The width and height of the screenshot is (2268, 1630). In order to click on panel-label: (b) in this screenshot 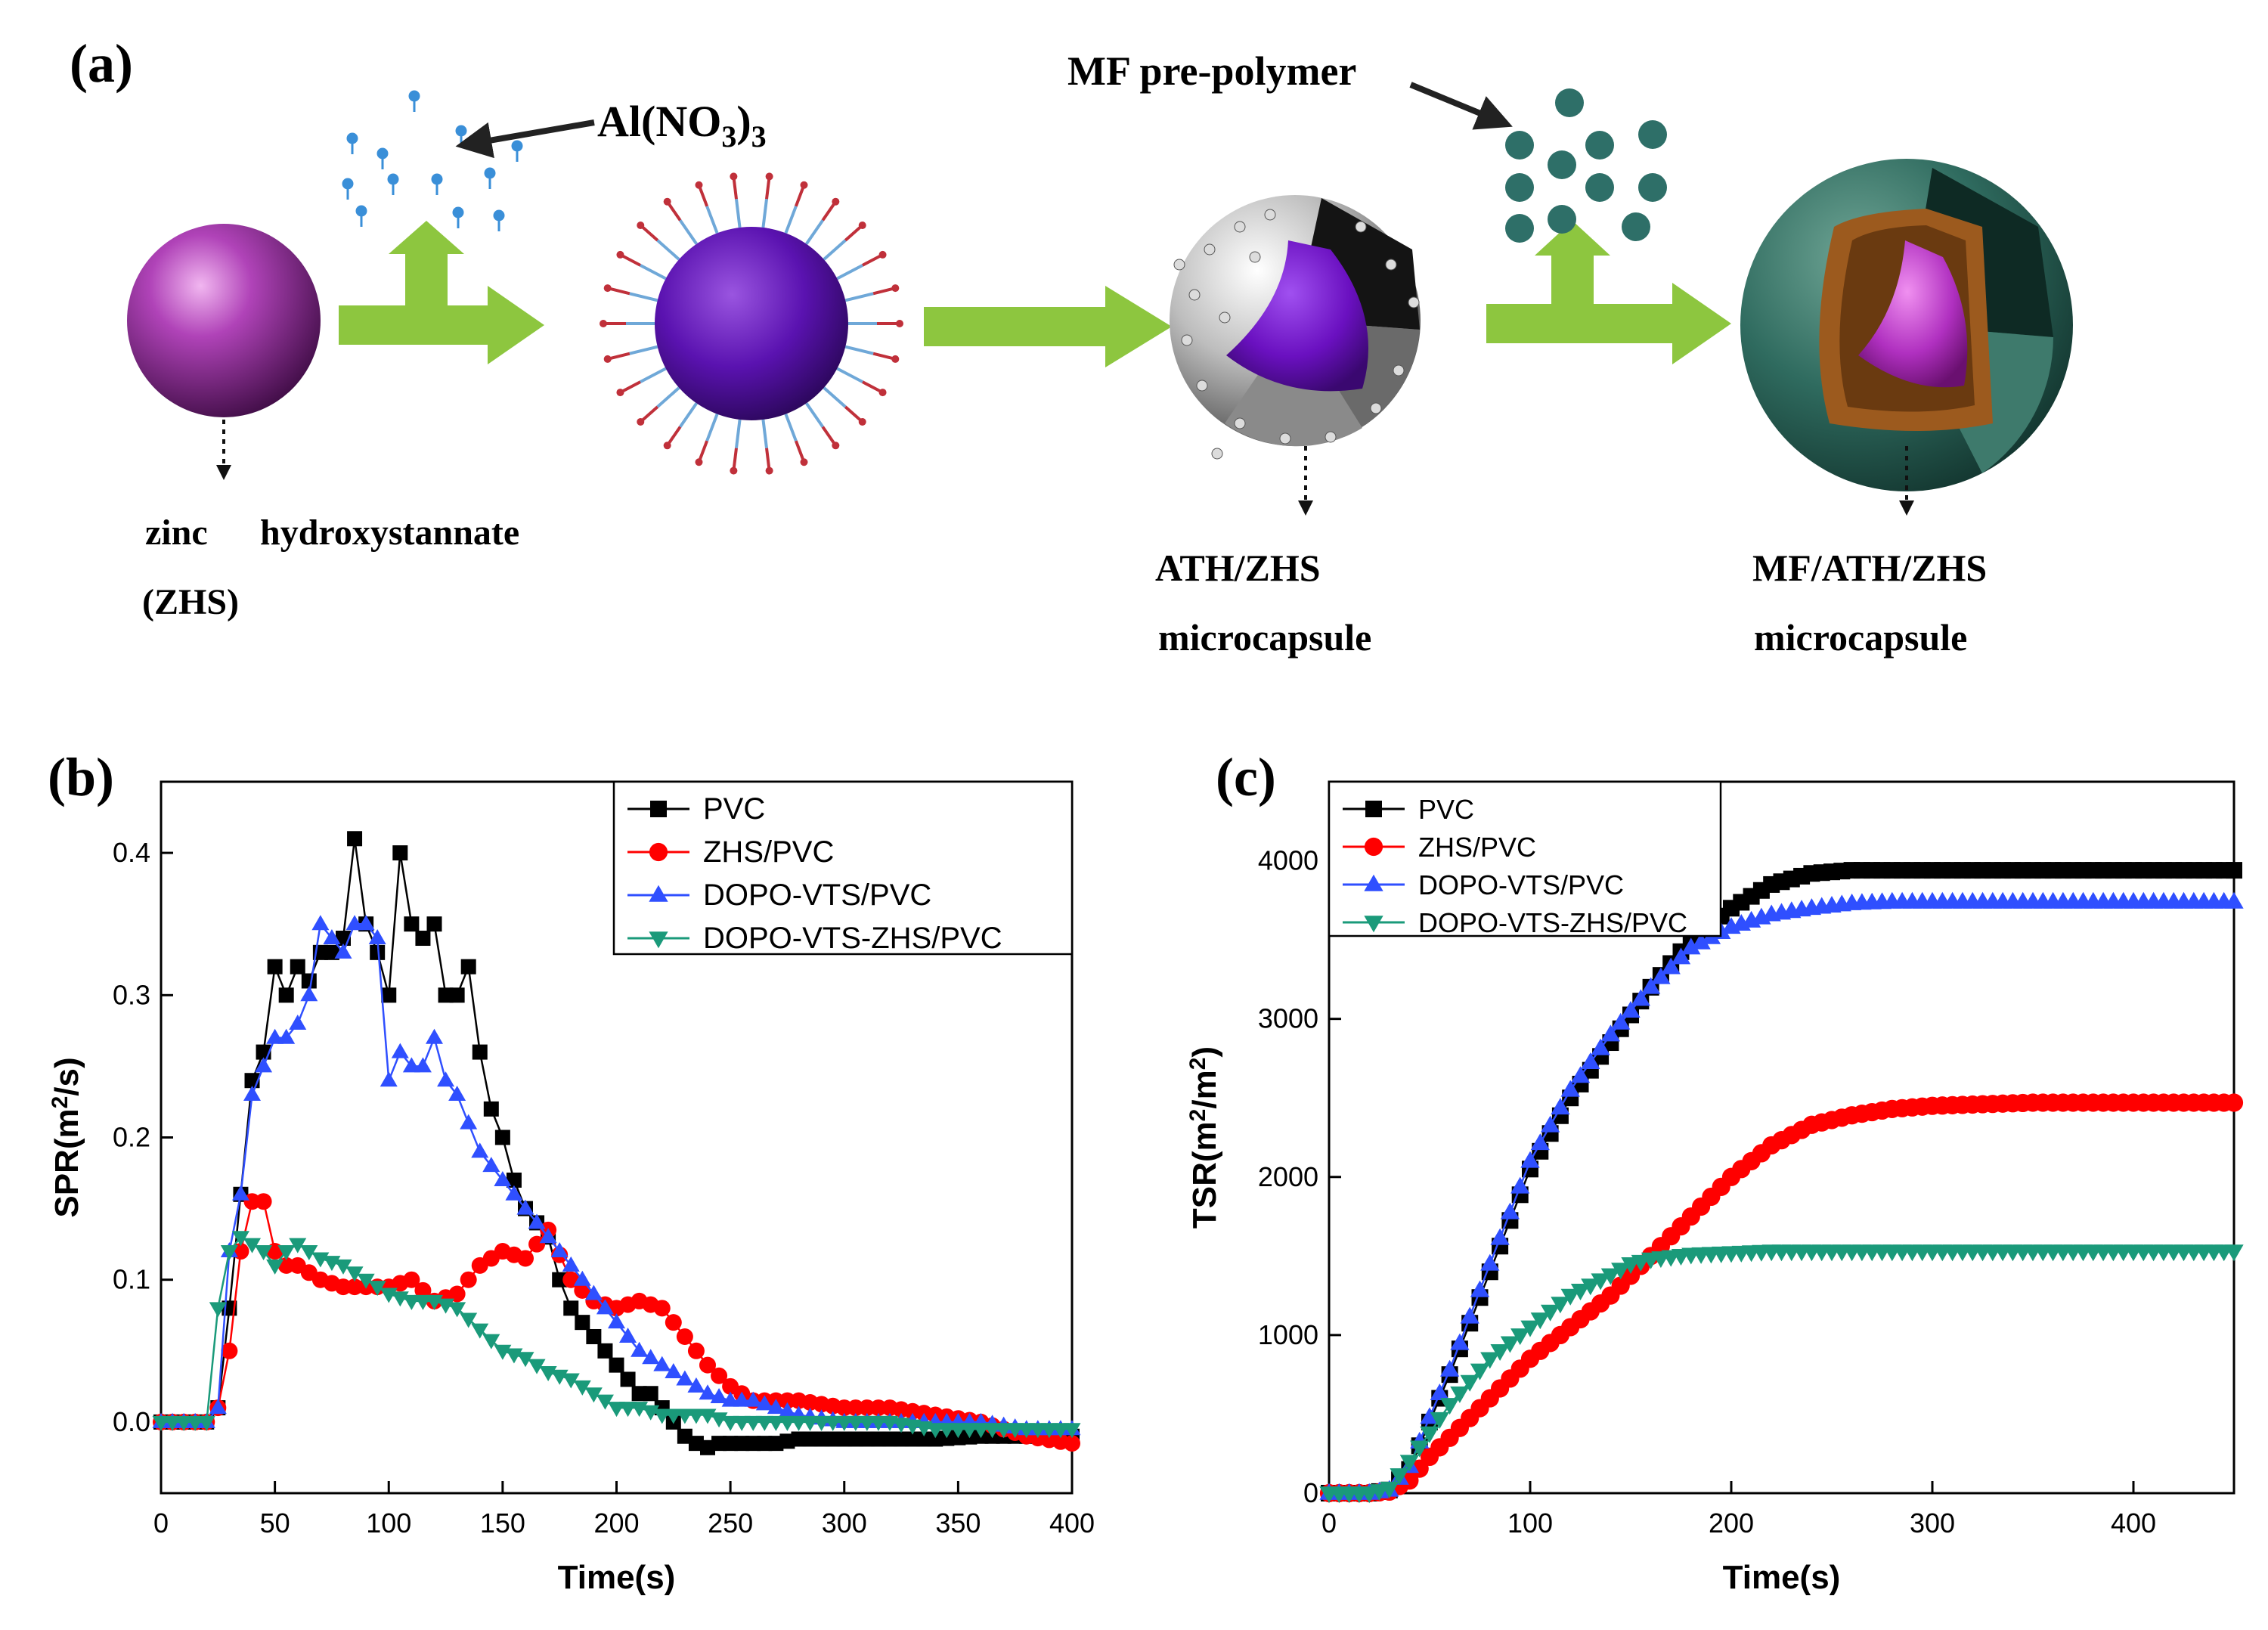, I will do `click(81, 777)`.